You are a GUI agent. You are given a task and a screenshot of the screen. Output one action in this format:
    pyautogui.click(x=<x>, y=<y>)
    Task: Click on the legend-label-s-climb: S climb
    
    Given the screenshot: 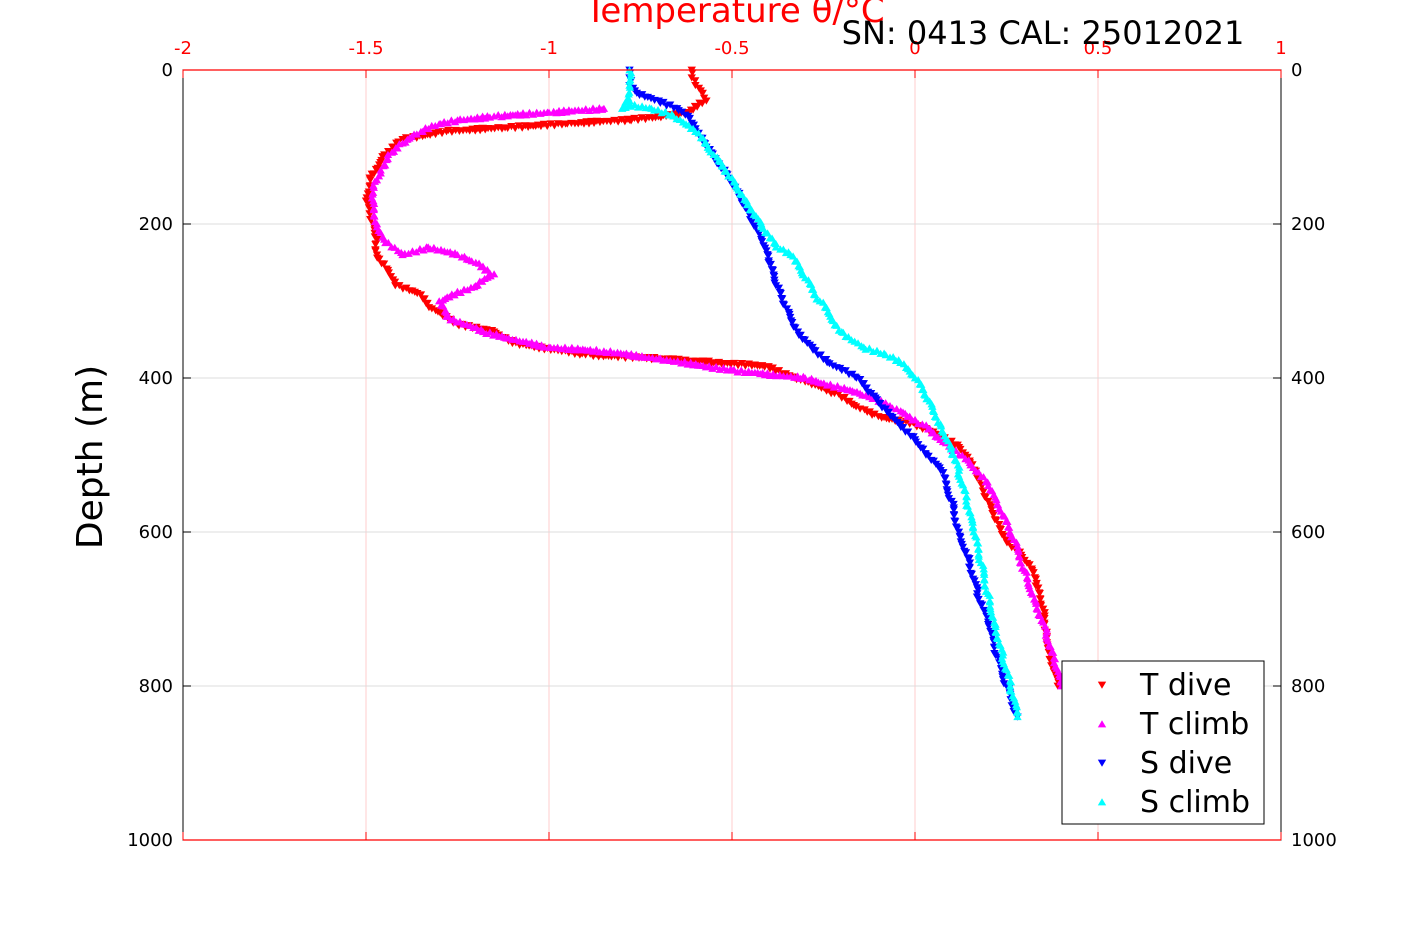 What is the action you would take?
    pyautogui.click(x=1195, y=802)
    